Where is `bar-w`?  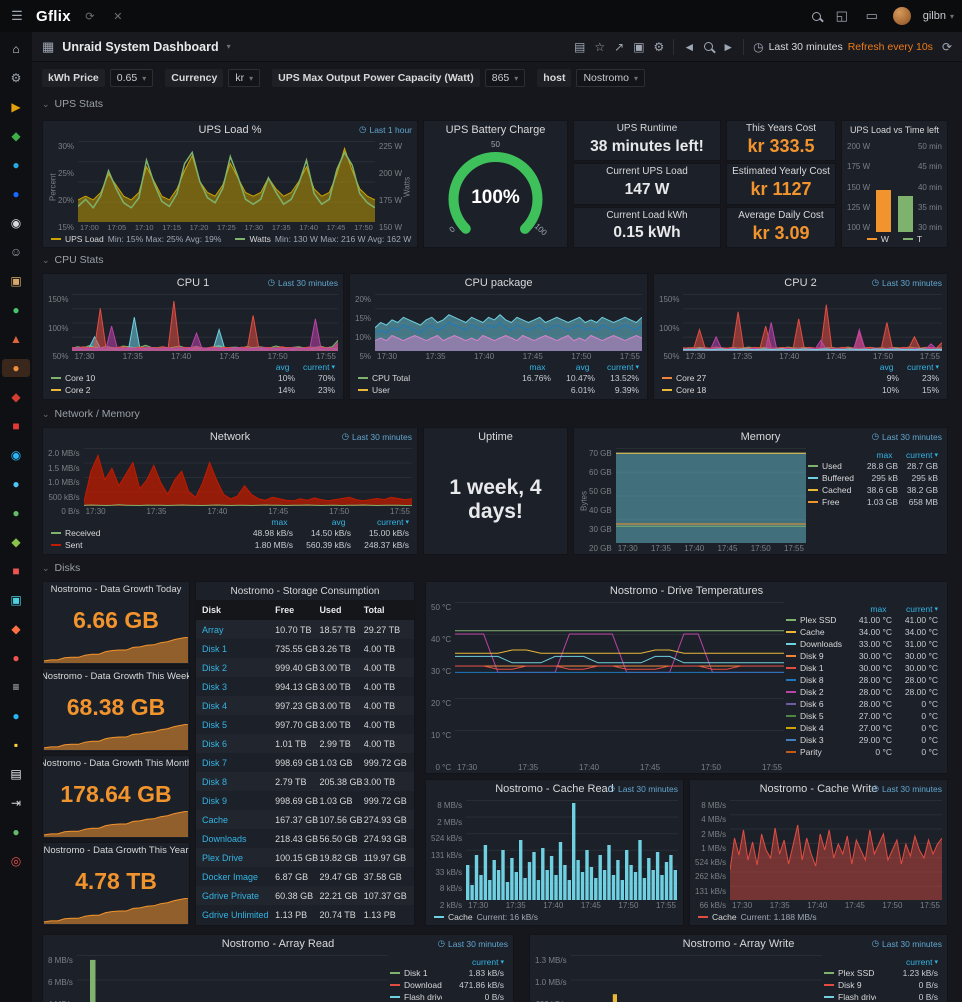 bar-w is located at coordinates (883, 211).